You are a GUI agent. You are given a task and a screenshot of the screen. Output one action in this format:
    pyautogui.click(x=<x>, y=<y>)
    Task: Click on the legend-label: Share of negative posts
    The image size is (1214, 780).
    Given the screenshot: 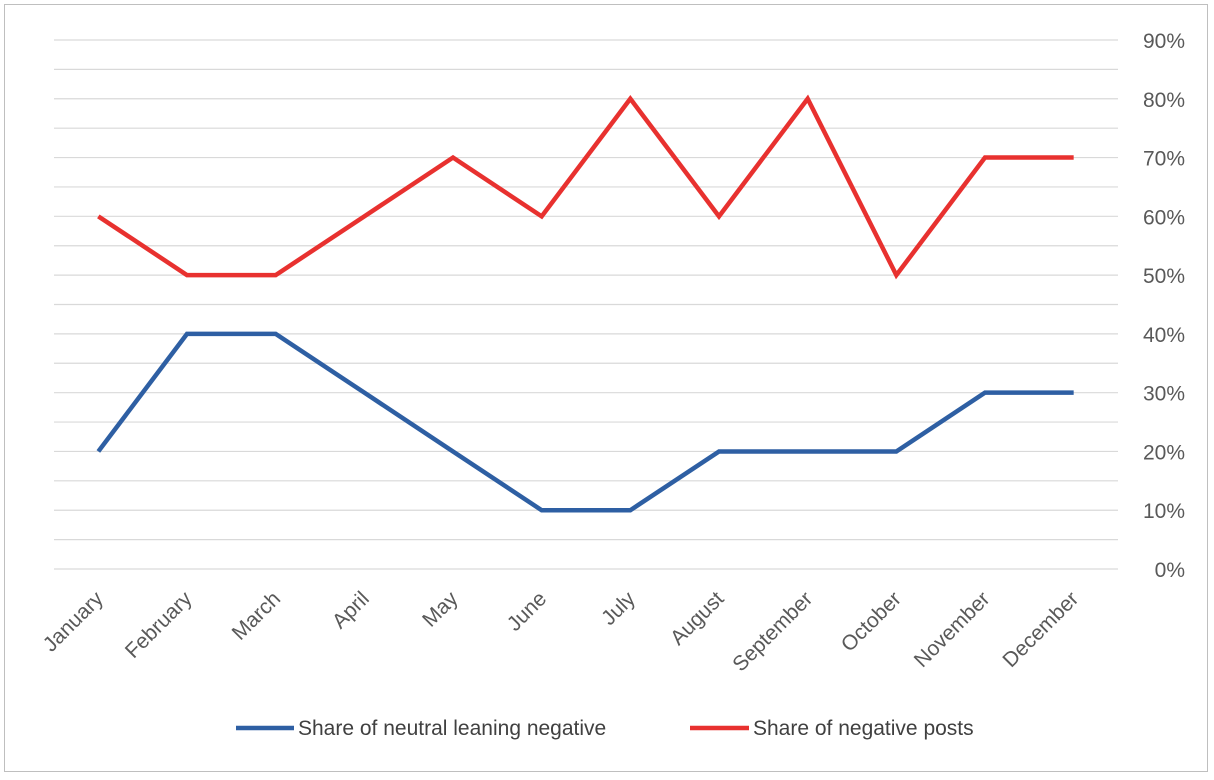 What is the action you would take?
    pyautogui.click(x=863, y=728)
    